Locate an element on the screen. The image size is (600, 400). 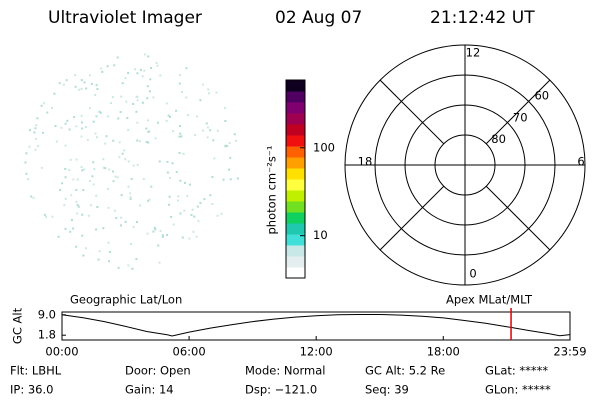
mlt-label: 6 is located at coordinates (580, 162).